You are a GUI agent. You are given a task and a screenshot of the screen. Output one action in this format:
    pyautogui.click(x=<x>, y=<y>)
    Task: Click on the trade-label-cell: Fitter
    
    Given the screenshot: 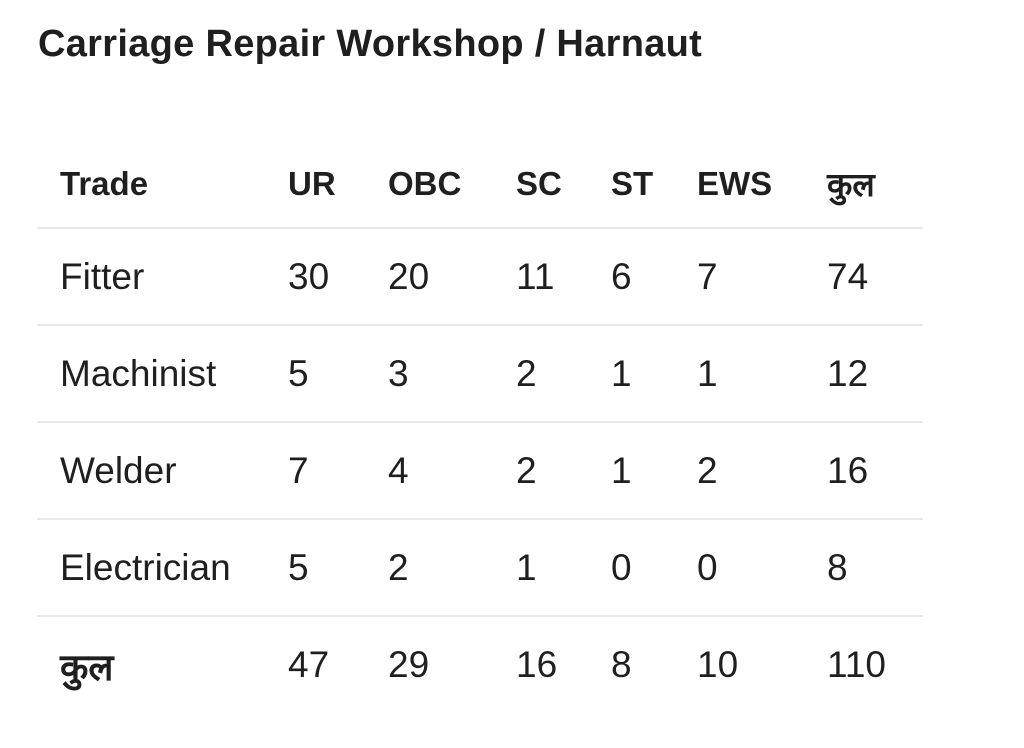 What is the action you would take?
    pyautogui.click(x=162, y=277)
    